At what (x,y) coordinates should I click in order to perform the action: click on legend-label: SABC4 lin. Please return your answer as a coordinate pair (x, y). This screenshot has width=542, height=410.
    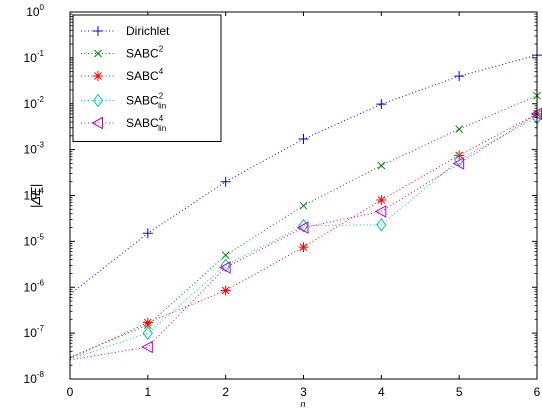
    Looking at the image, I should click on (146, 123).